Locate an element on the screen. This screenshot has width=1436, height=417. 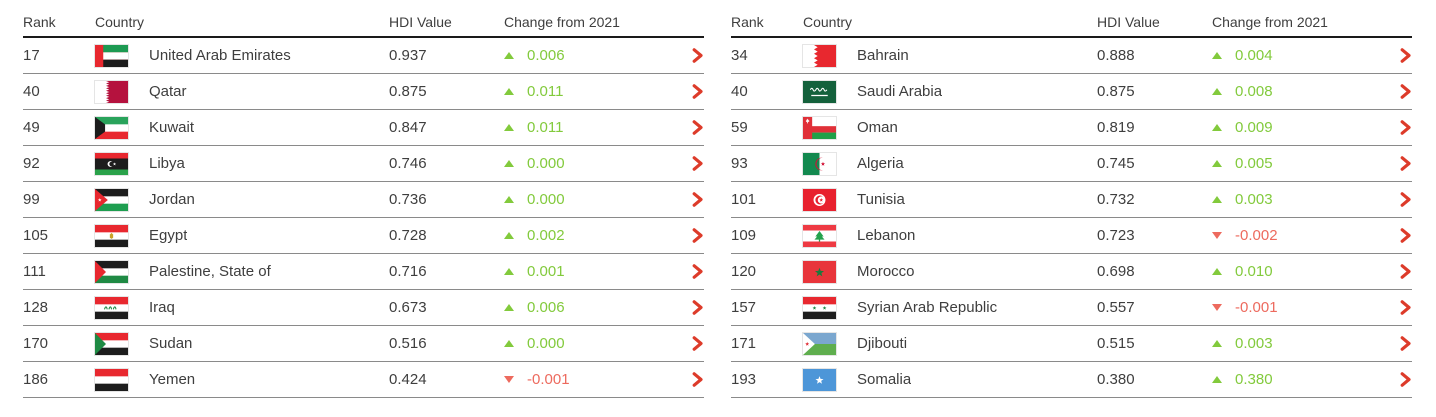
flag-icon-om is located at coordinates (819, 127).